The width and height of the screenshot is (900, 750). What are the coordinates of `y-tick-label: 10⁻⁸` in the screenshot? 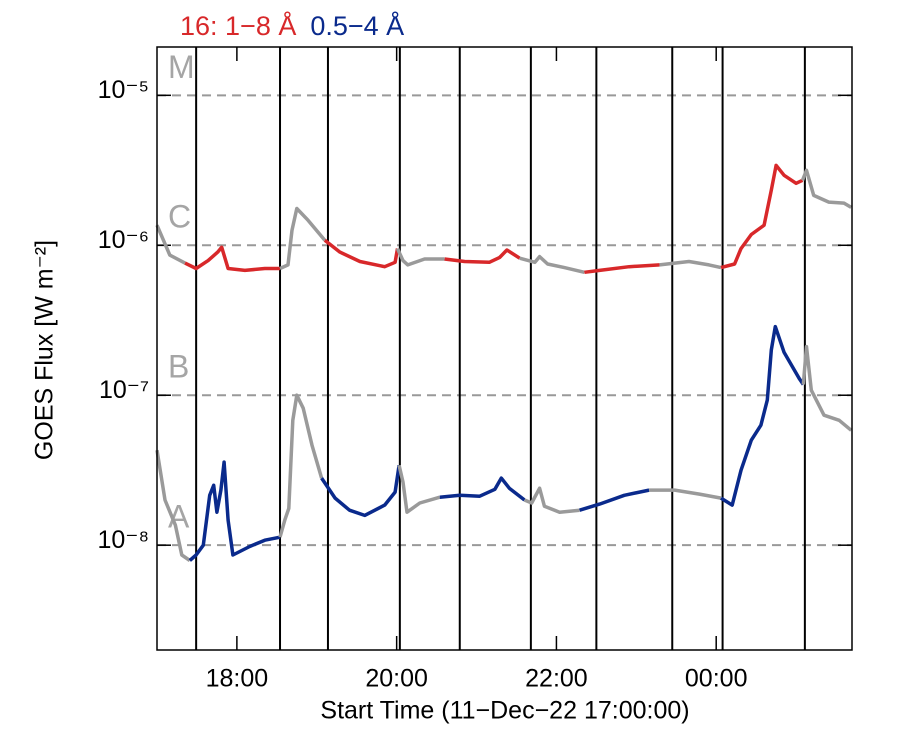 It's located at (123, 540).